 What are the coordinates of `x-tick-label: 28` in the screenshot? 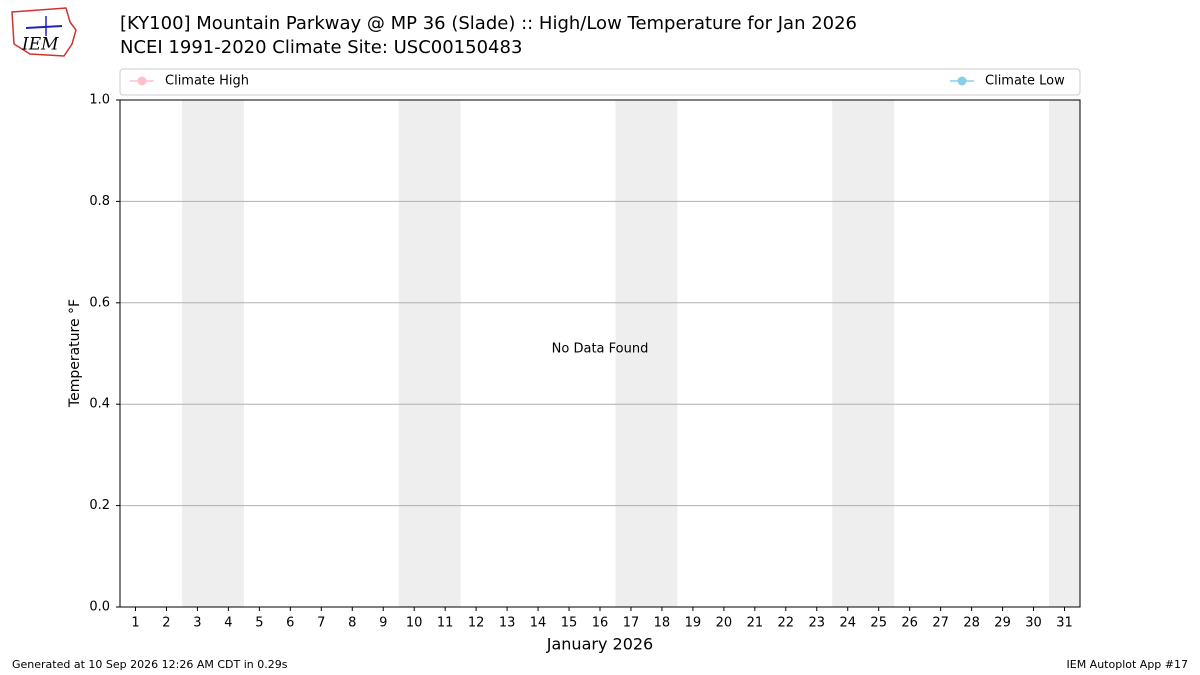 It's located at (971, 623).